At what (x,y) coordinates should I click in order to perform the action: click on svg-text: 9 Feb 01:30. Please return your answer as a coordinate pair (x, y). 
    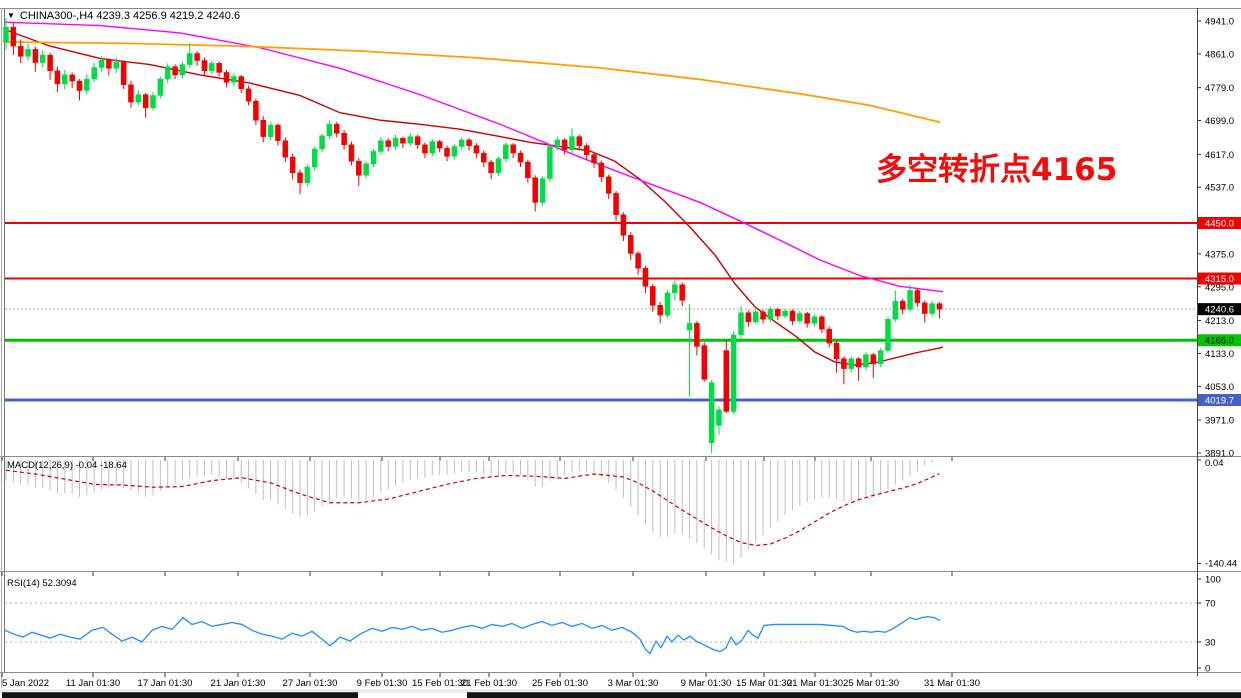
    Looking at the image, I should click on (382, 683).